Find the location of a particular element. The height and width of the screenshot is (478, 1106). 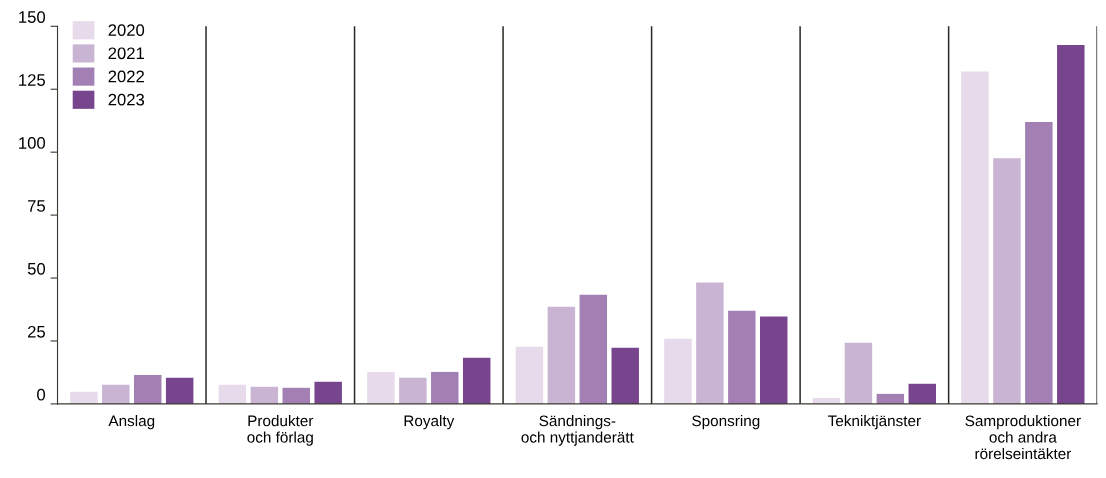

y-tick-label: 75 is located at coordinates (37, 206).